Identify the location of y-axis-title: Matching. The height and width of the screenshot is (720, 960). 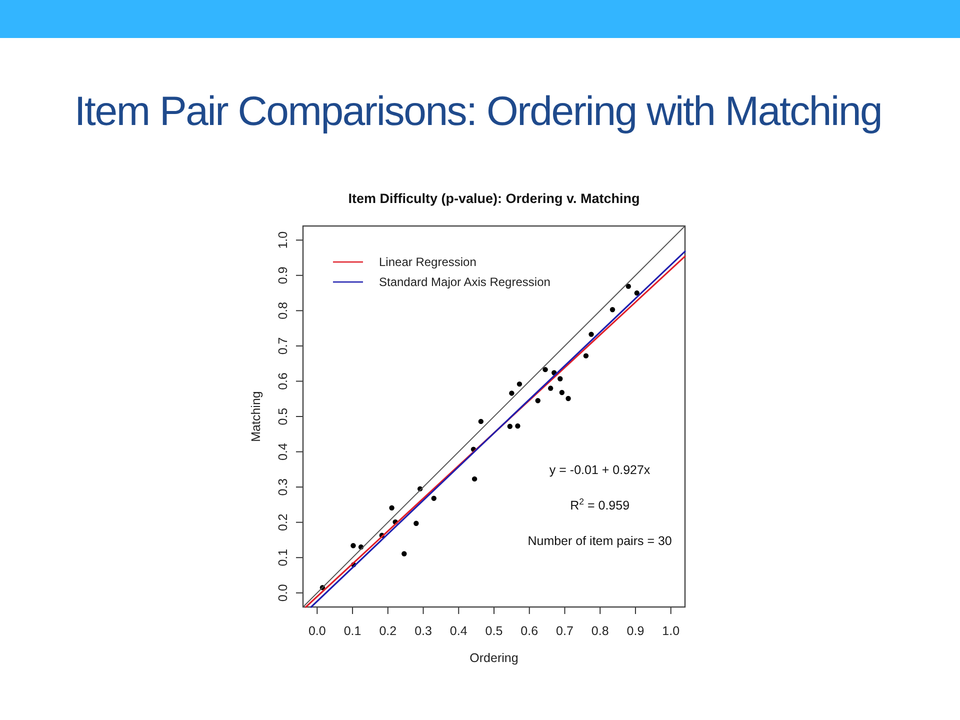
(256, 416).